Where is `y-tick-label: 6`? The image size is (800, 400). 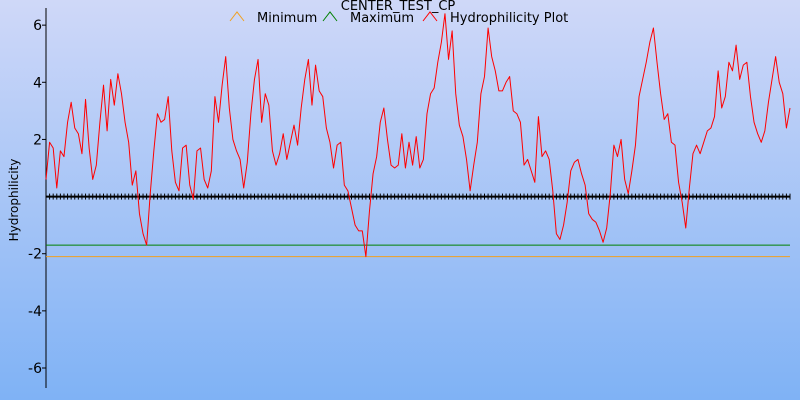
y-tick-label: 6 is located at coordinates (37, 26).